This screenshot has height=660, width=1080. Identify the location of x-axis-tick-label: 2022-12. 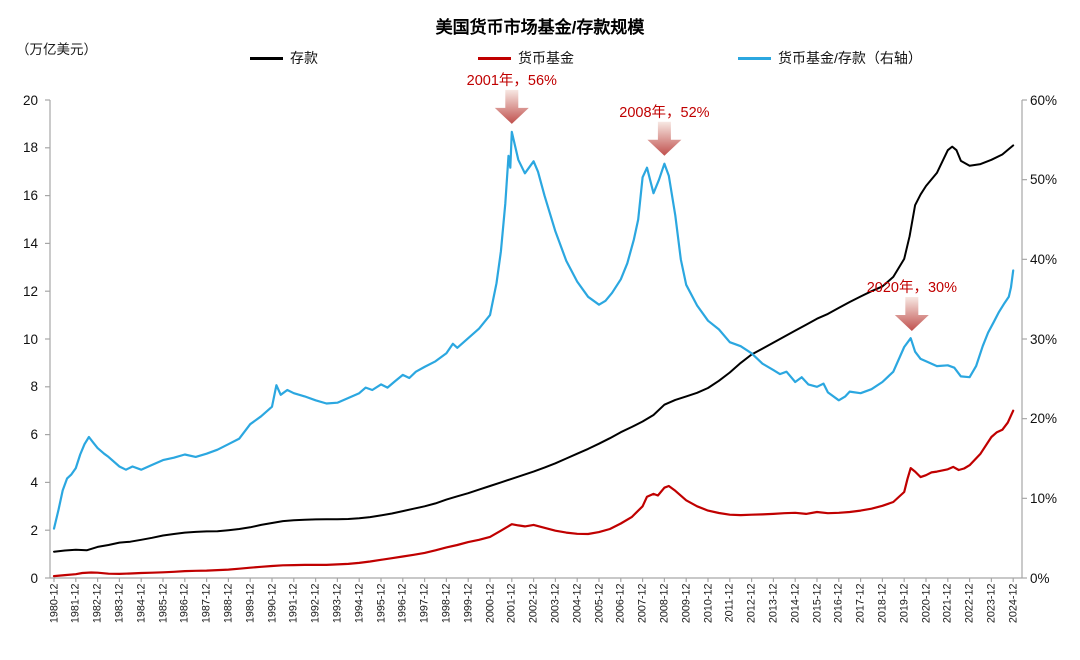
(969, 603).